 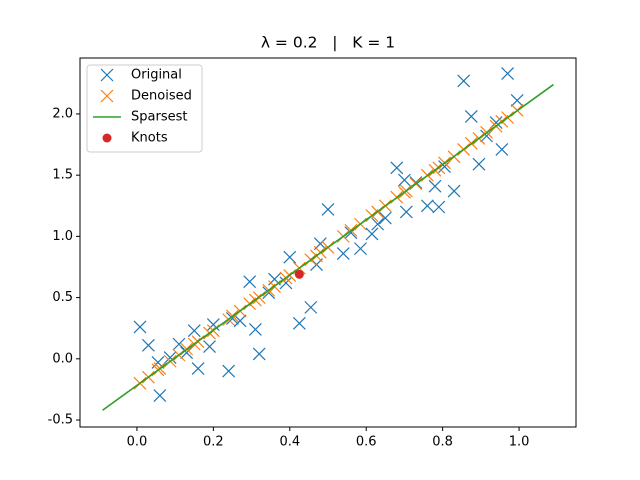 I want to click on y-tick-label: 1.0, so click(x=62, y=236).